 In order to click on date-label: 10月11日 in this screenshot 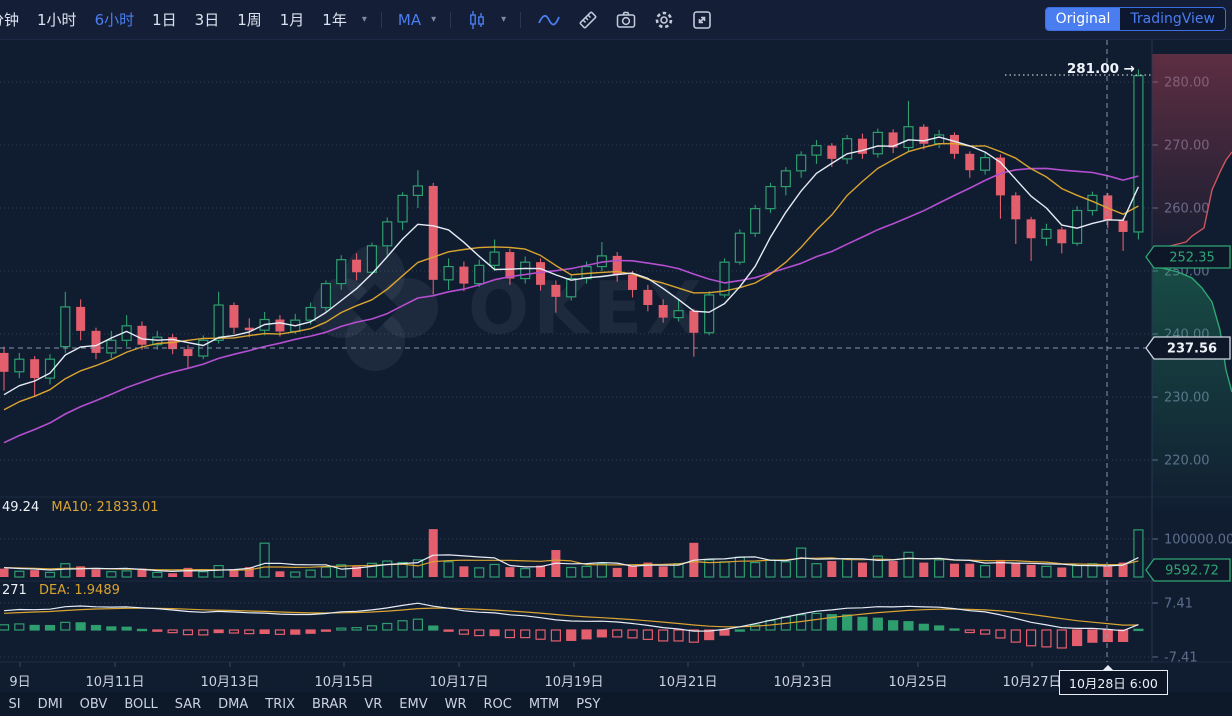, I will do `click(115, 682)`.